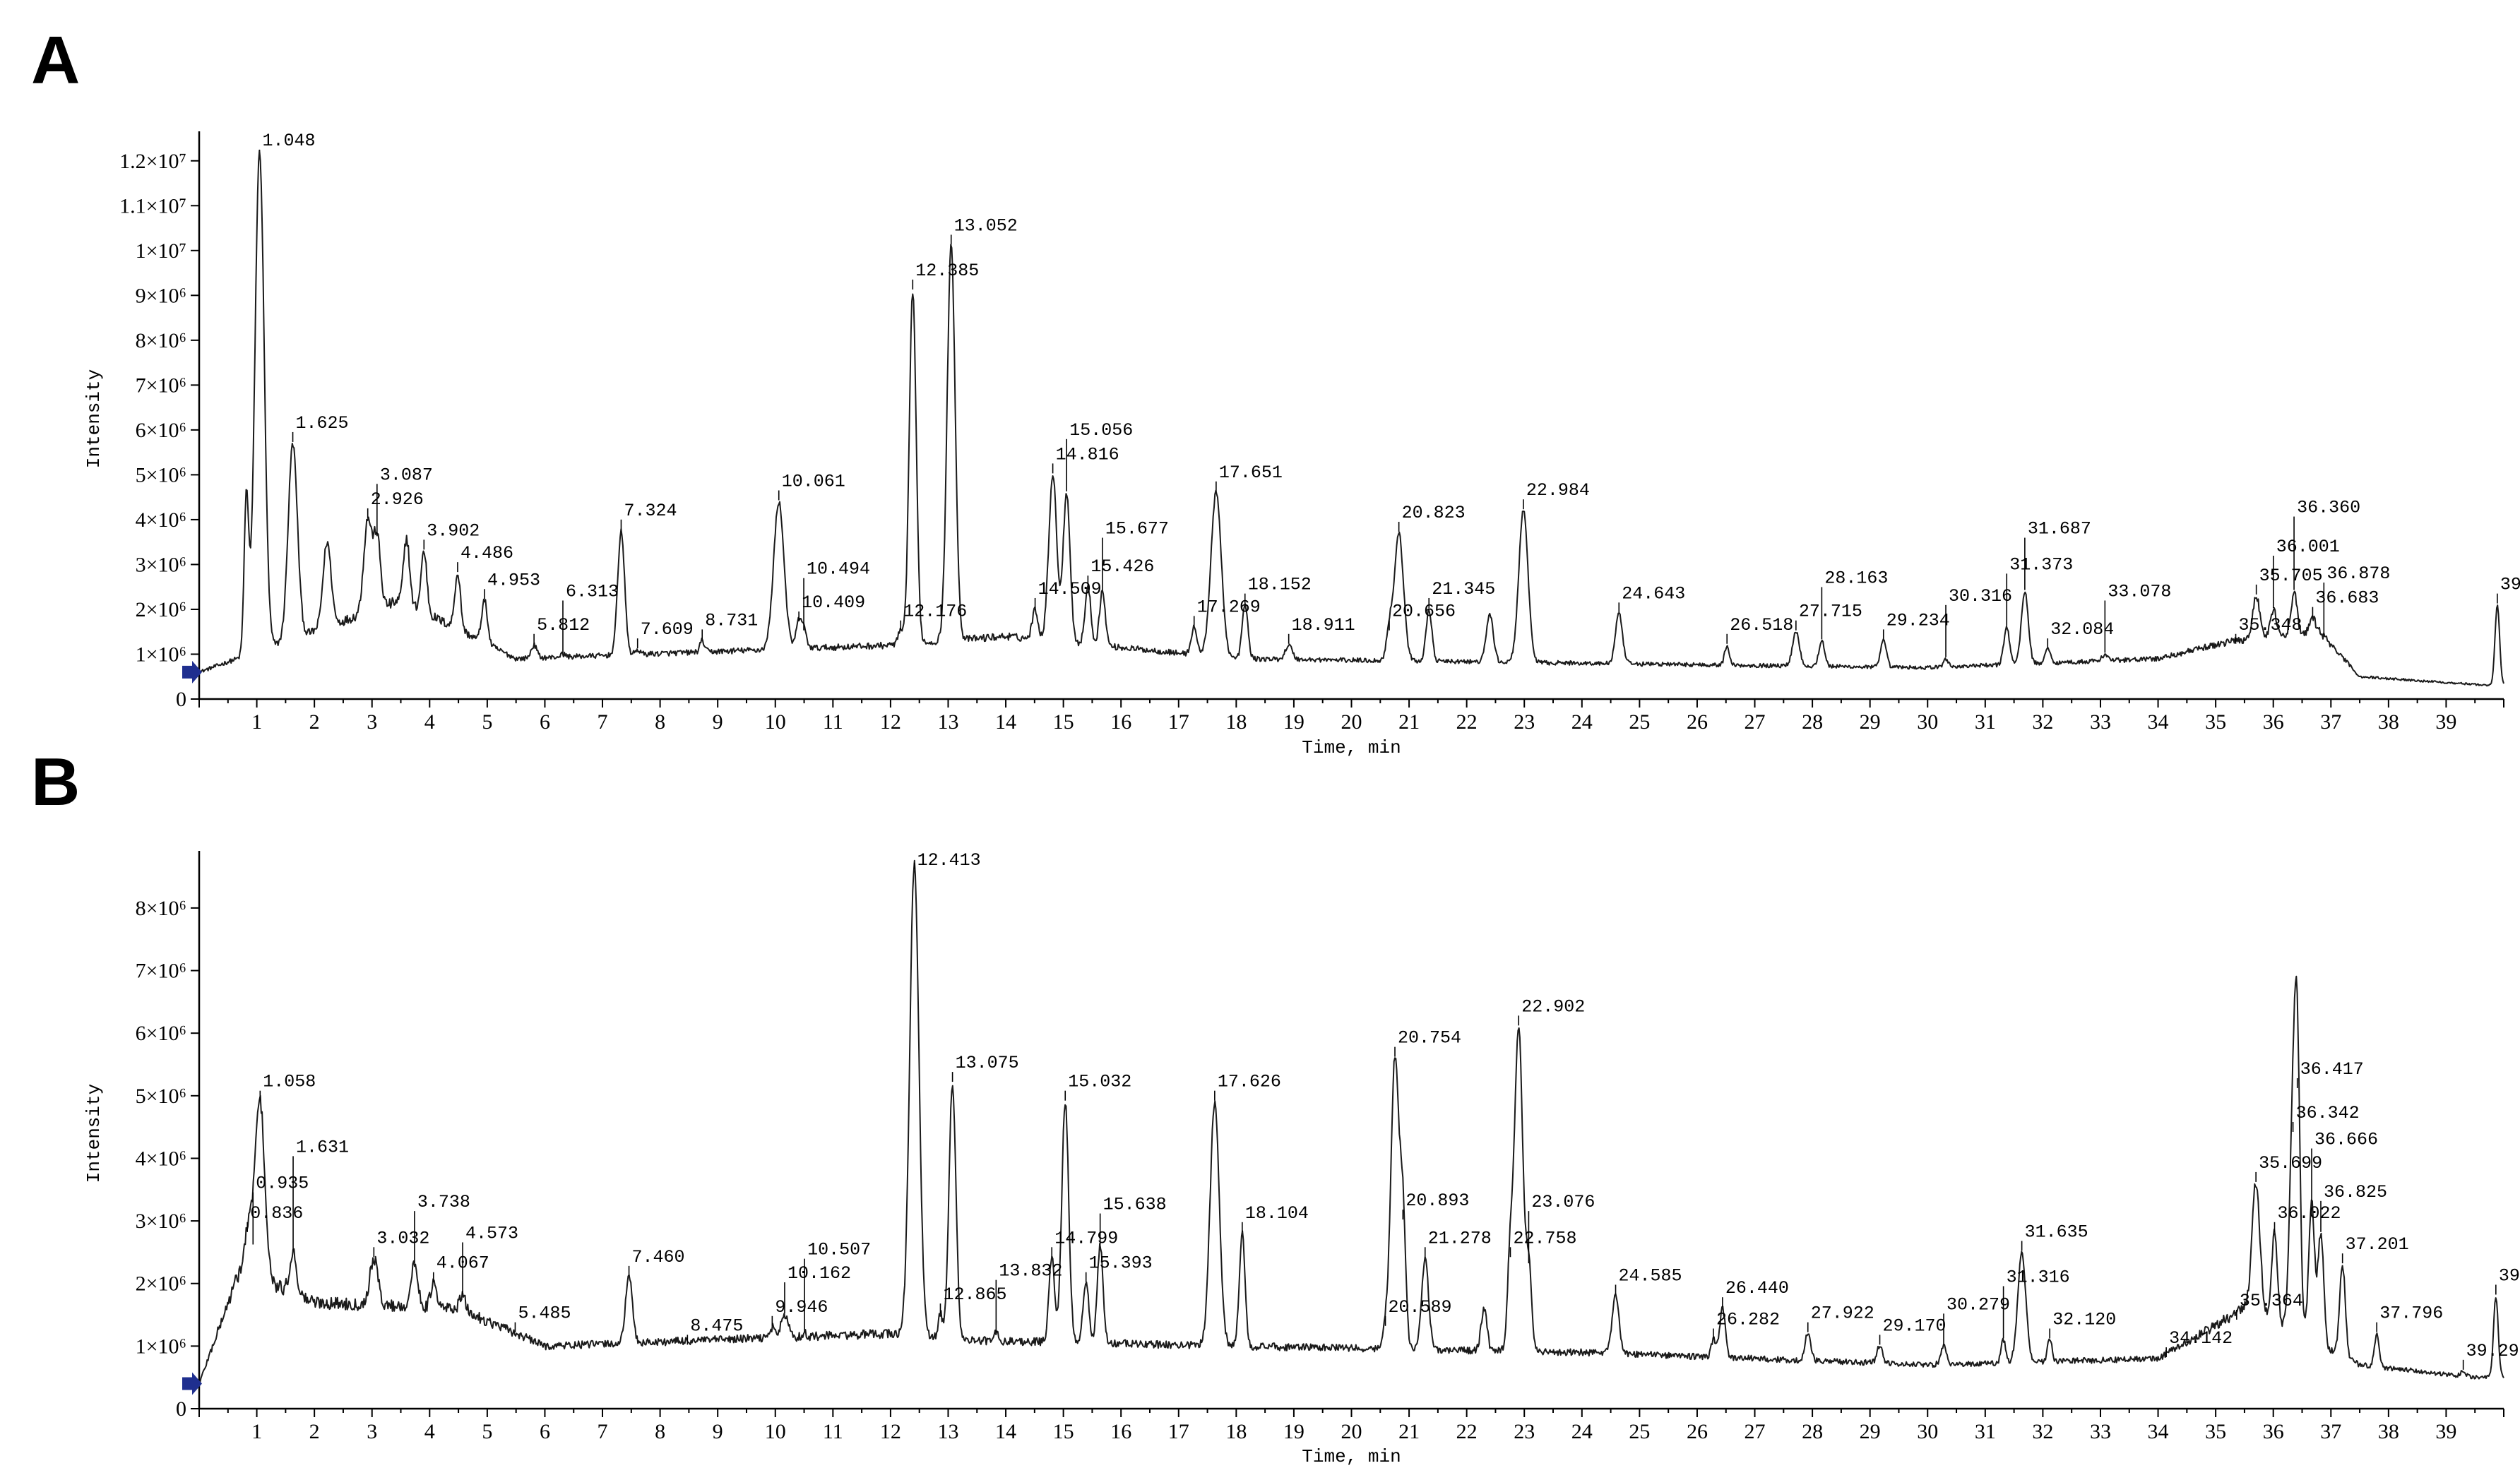 The height and width of the screenshot is (1480, 2520). Describe the element at coordinates (1871, 1431) in the screenshot. I see `x-tick-label: 29` at that location.